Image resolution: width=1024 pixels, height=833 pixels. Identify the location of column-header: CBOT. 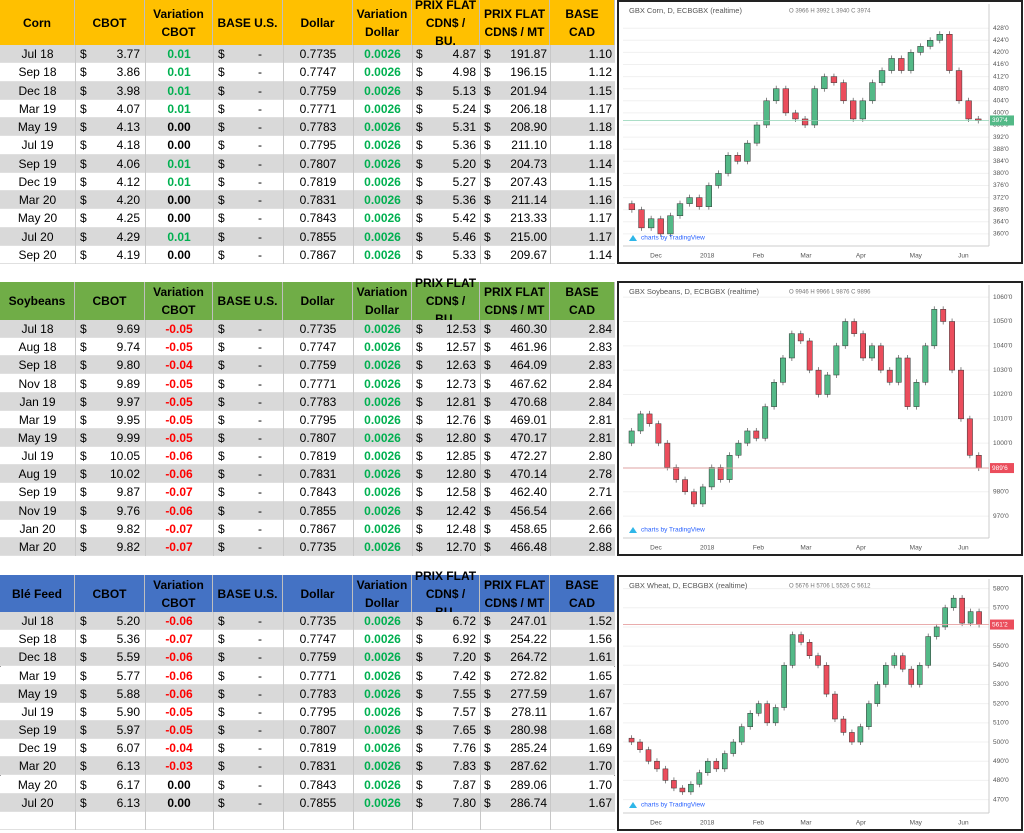
(110, 22).